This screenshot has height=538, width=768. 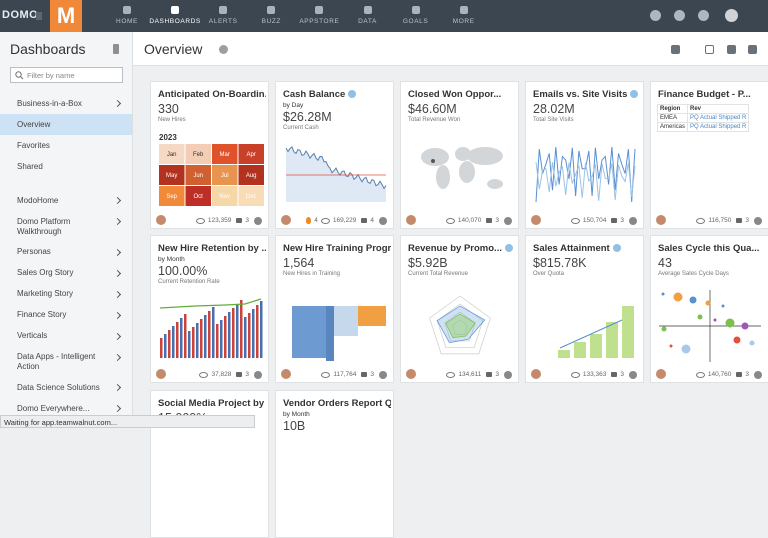 What do you see at coordinates (554, 109) in the screenshot?
I see `card-value: 28.02M` at bounding box center [554, 109].